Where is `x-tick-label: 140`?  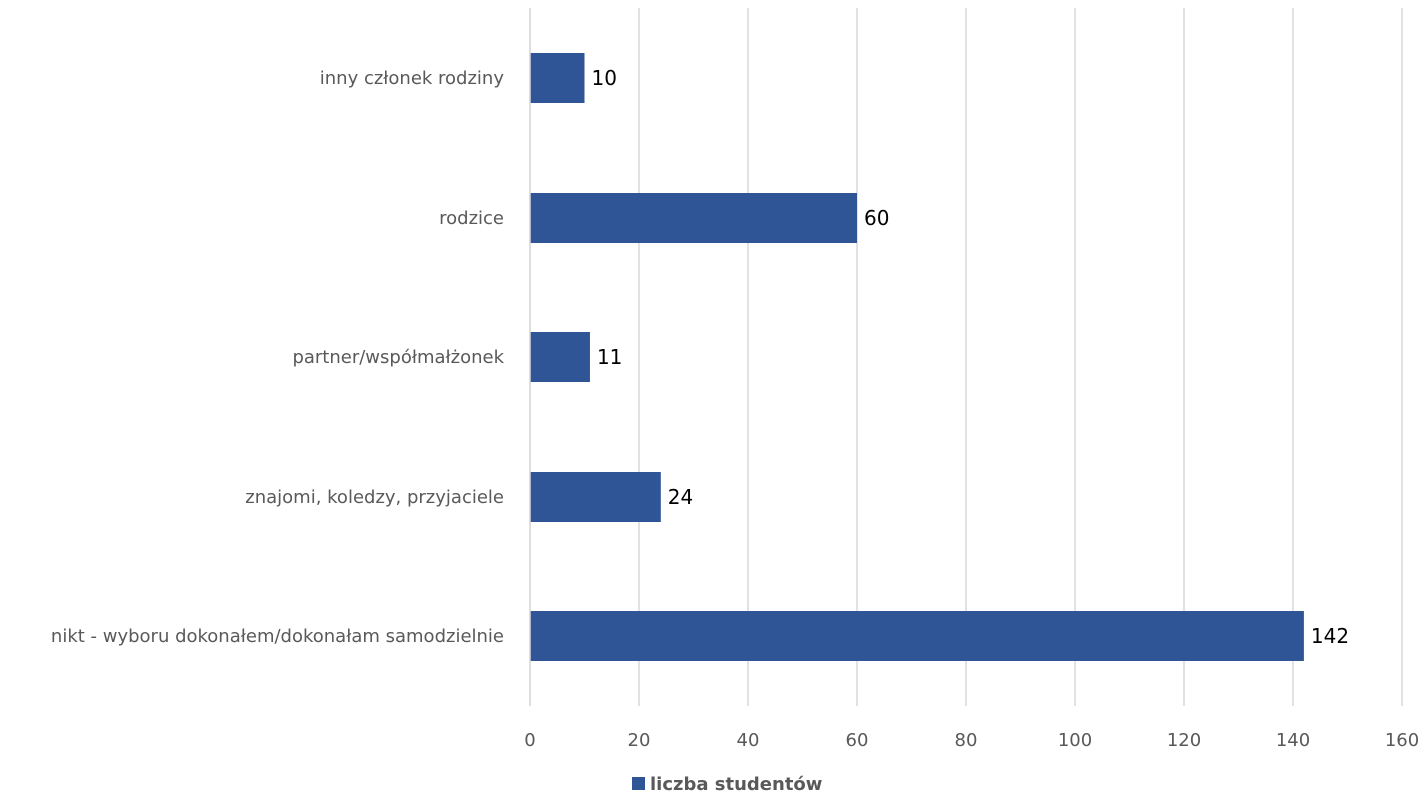 x-tick-label: 140 is located at coordinates (1293, 740).